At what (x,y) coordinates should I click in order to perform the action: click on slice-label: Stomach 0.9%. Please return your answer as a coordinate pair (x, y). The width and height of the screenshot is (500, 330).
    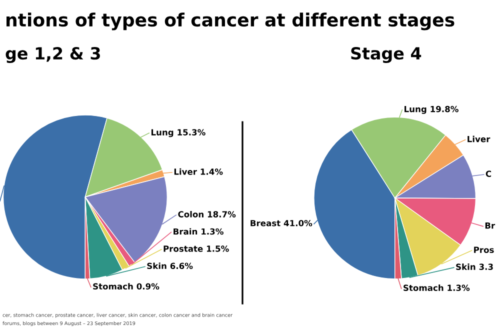
    Looking at the image, I should click on (126, 286).